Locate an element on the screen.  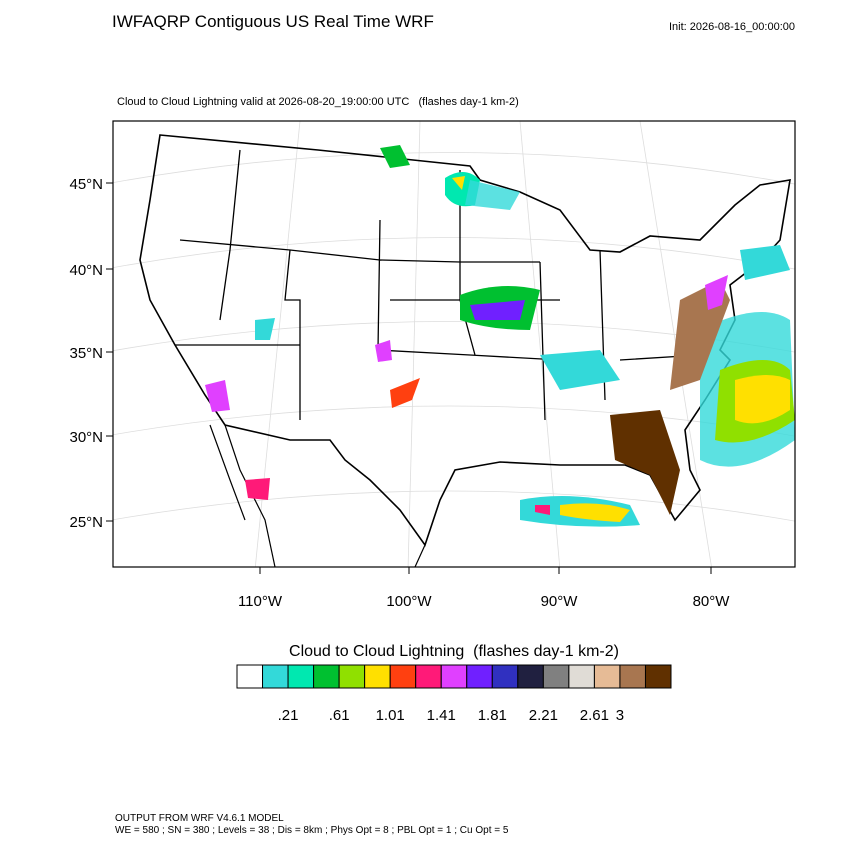
title: IWFAQRP Contiguous US Real Time WRF is located at coordinates (273, 21).